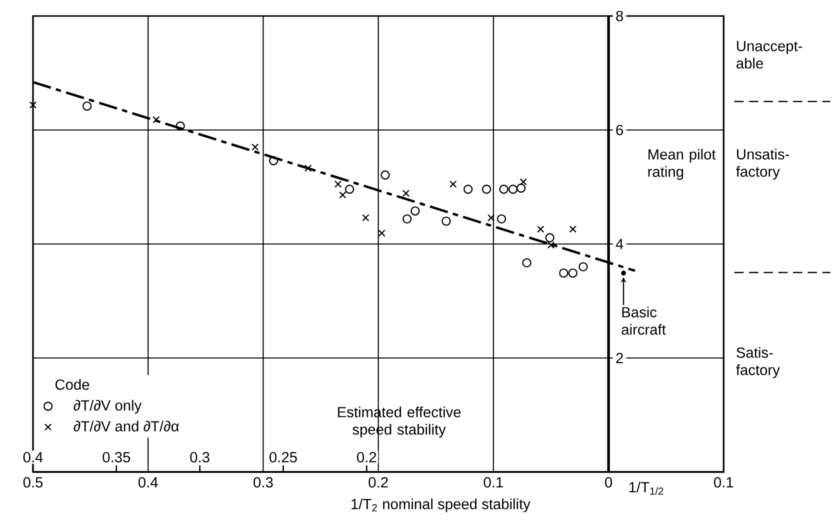  What do you see at coordinates (682, 164) in the screenshot?
I see `y-axis-title: Mean pilot rating` at bounding box center [682, 164].